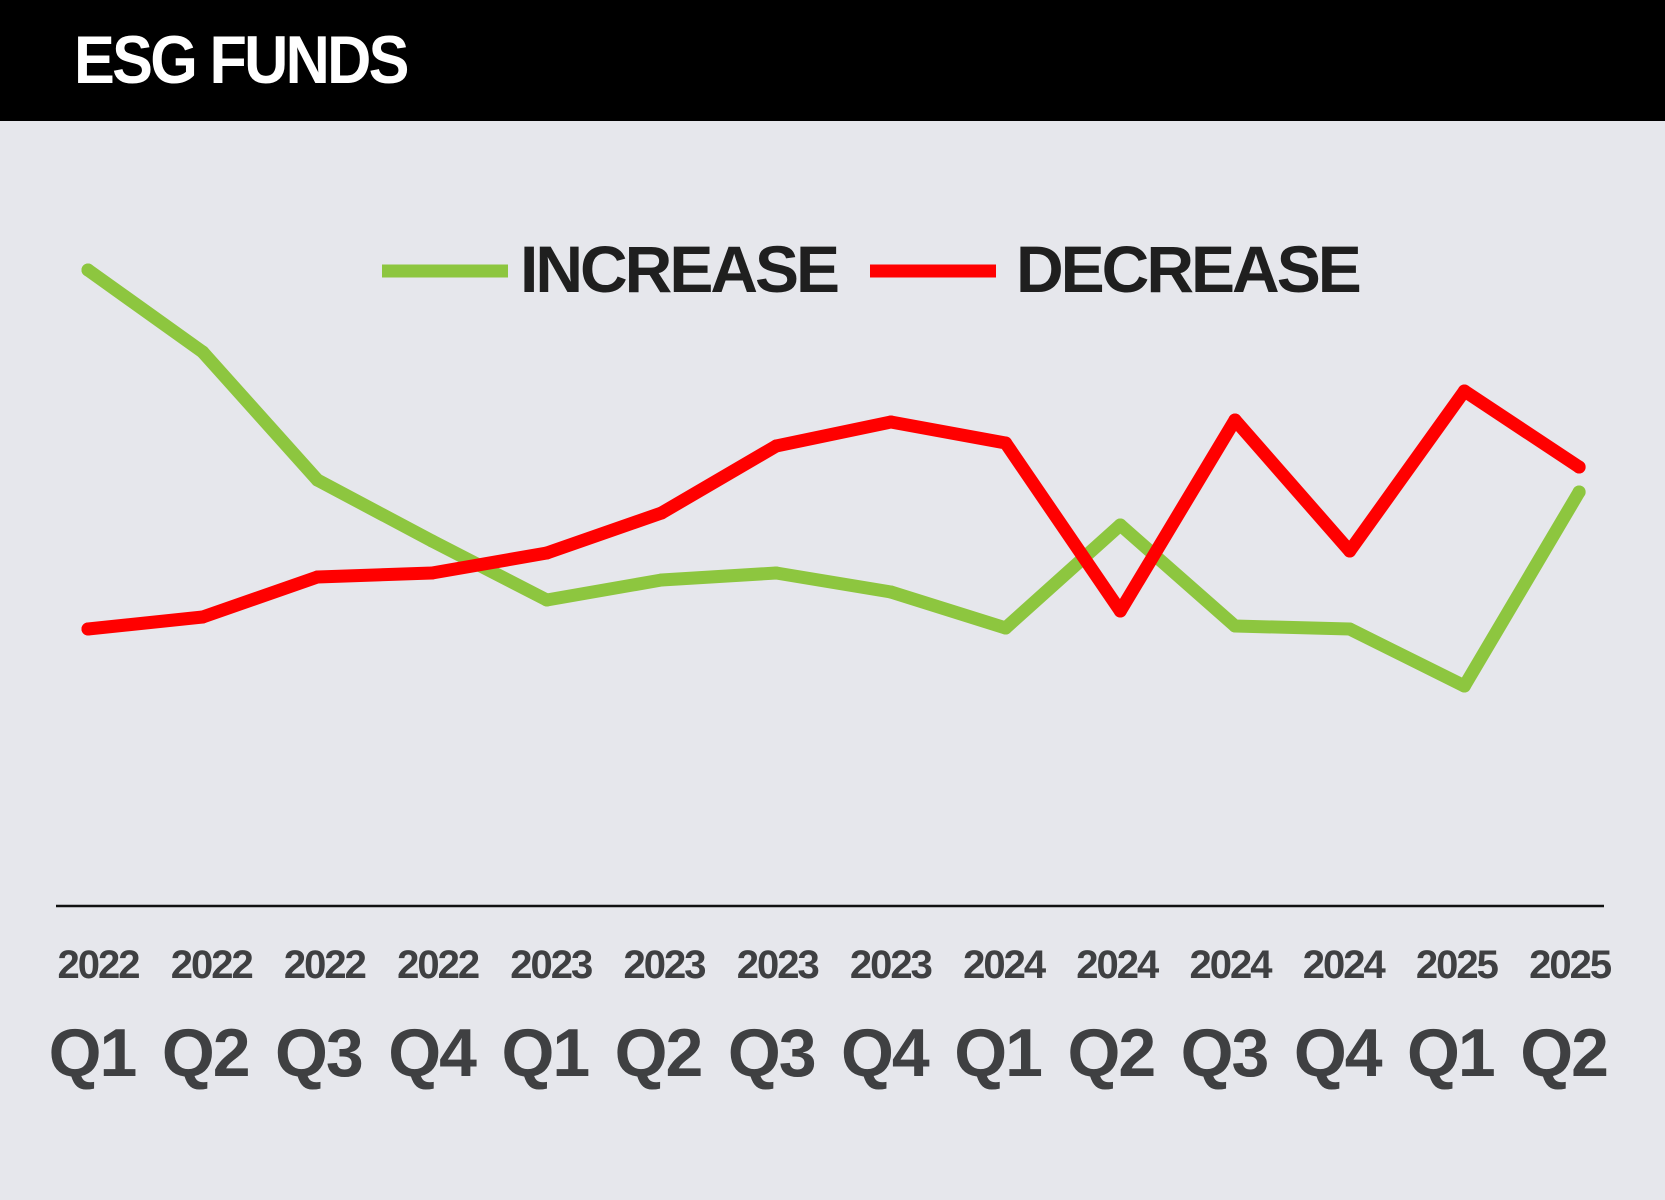 The width and height of the screenshot is (1665, 1200). What do you see at coordinates (241, 60) in the screenshot?
I see `chart-title: ESG FUNDS` at bounding box center [241, 60].